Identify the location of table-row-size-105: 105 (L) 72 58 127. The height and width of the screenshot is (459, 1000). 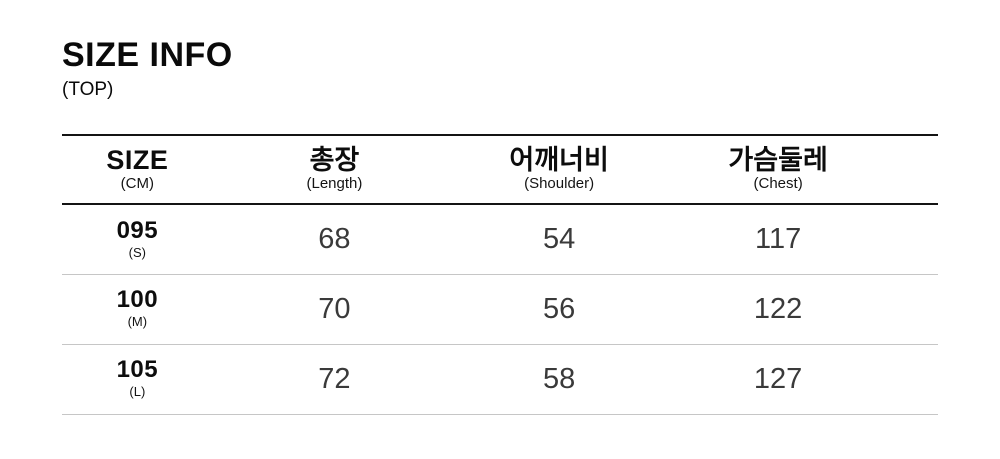
(500, 379).